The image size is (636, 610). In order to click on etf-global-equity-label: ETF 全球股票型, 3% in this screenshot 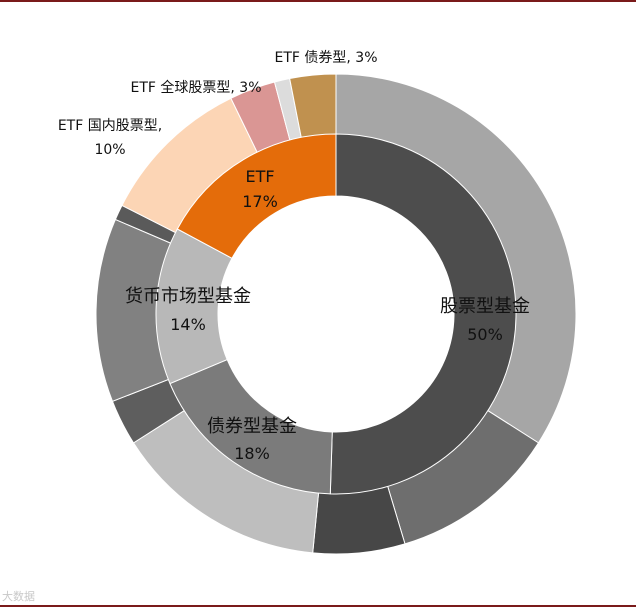, I will do `click(195, 87)`.